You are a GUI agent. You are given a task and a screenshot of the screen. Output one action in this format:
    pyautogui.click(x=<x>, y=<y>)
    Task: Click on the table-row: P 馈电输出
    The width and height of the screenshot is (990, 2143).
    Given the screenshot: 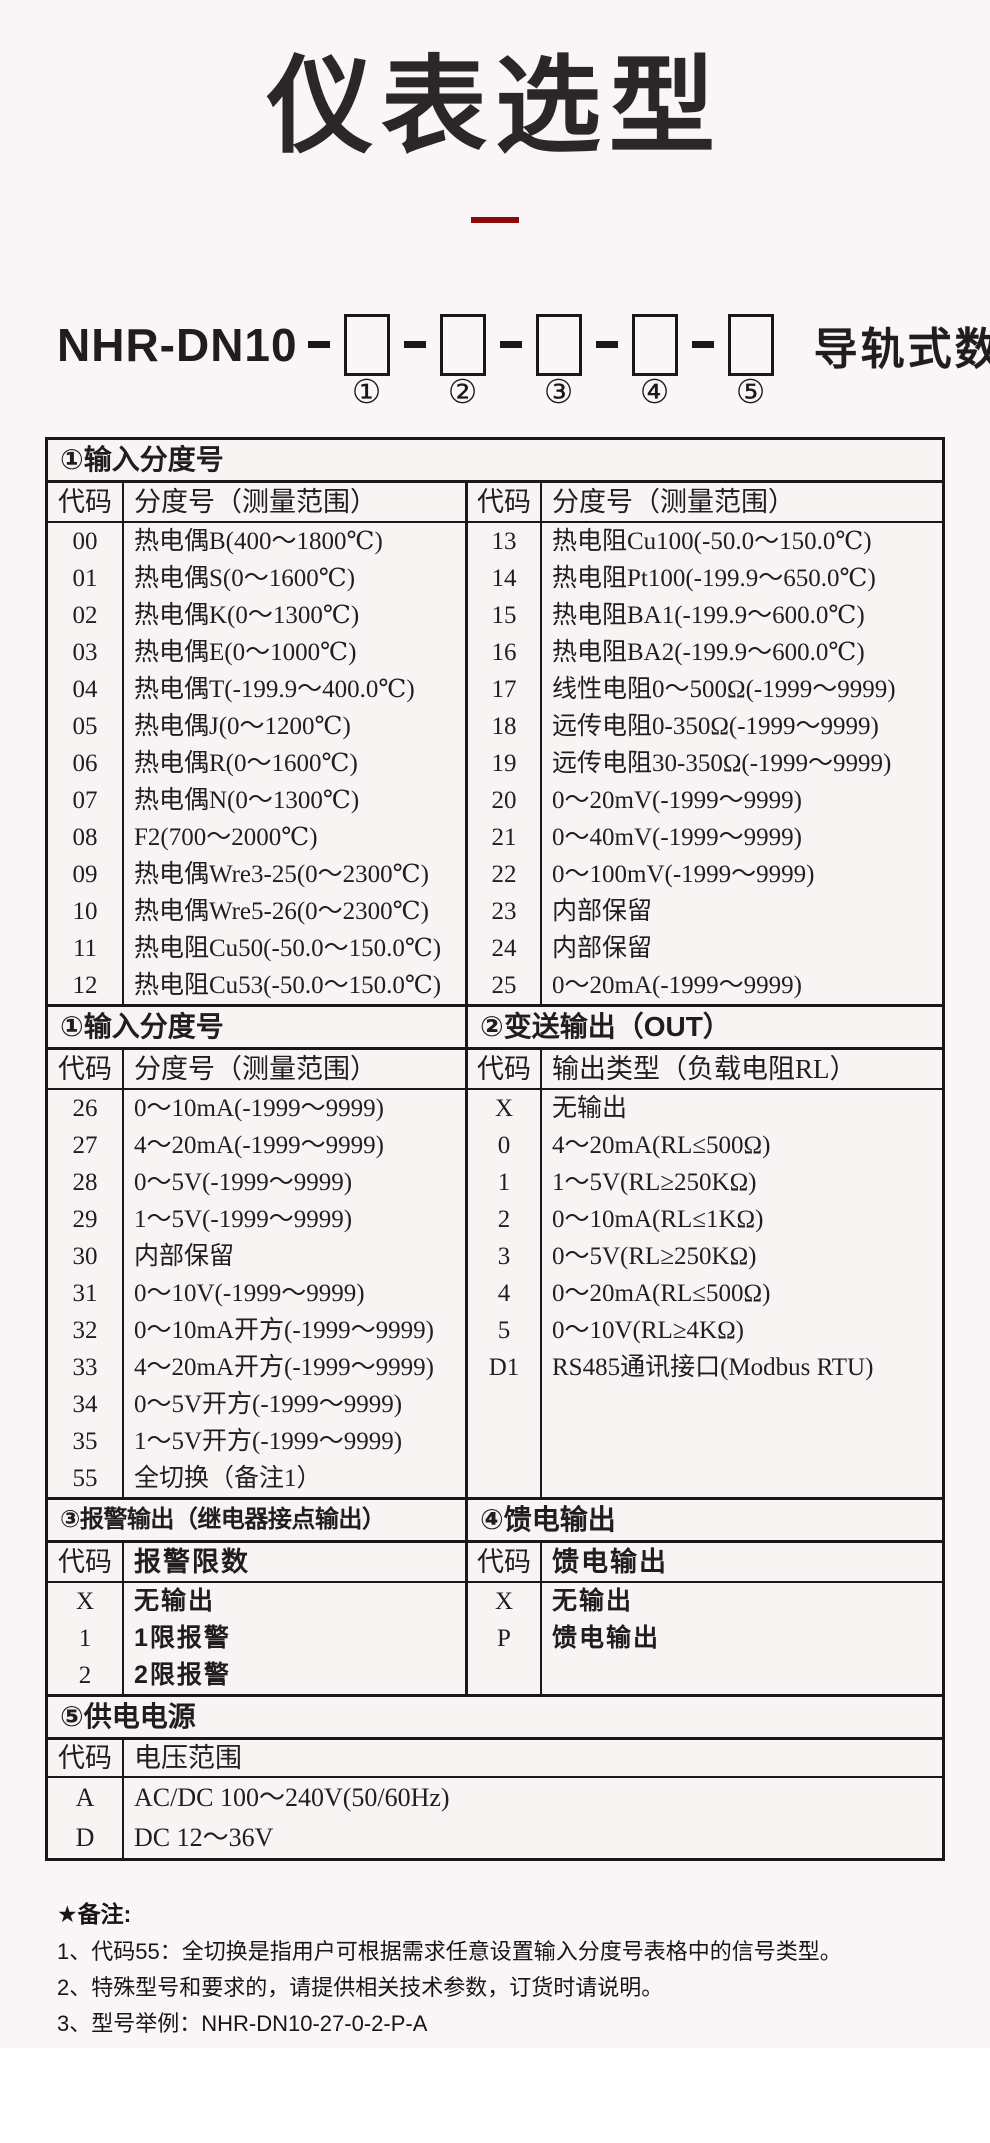 What is the action you would take?
    pyautogui.click(x=705, y=1638)
    